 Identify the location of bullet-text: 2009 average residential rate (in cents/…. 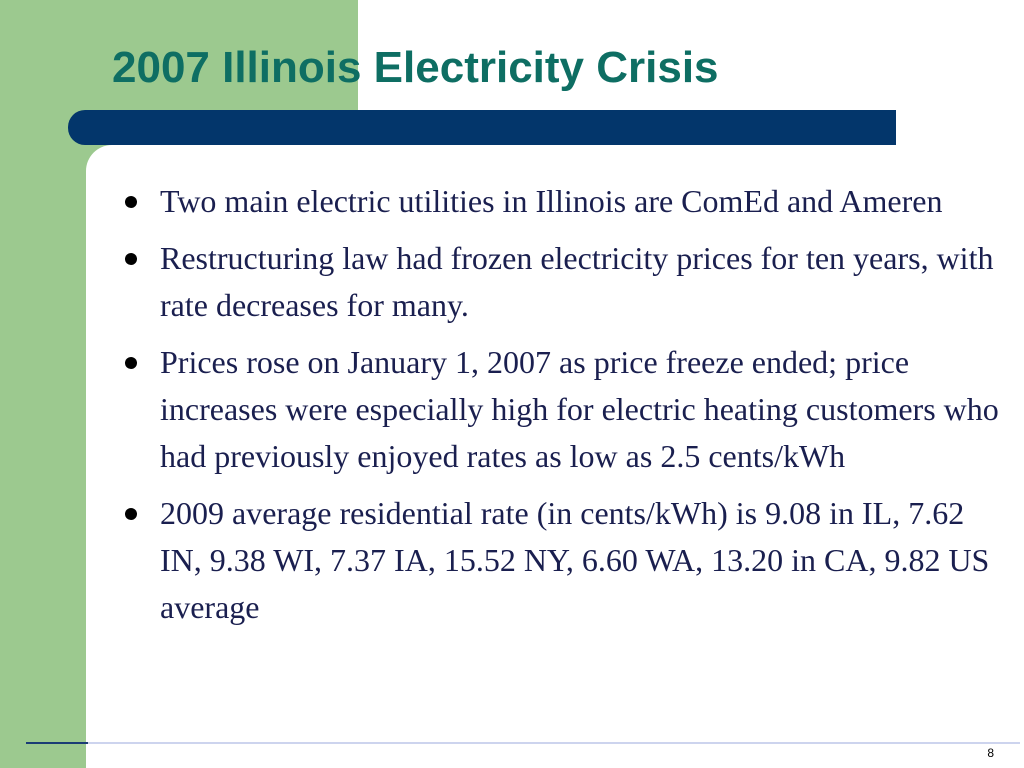
(575, 560).